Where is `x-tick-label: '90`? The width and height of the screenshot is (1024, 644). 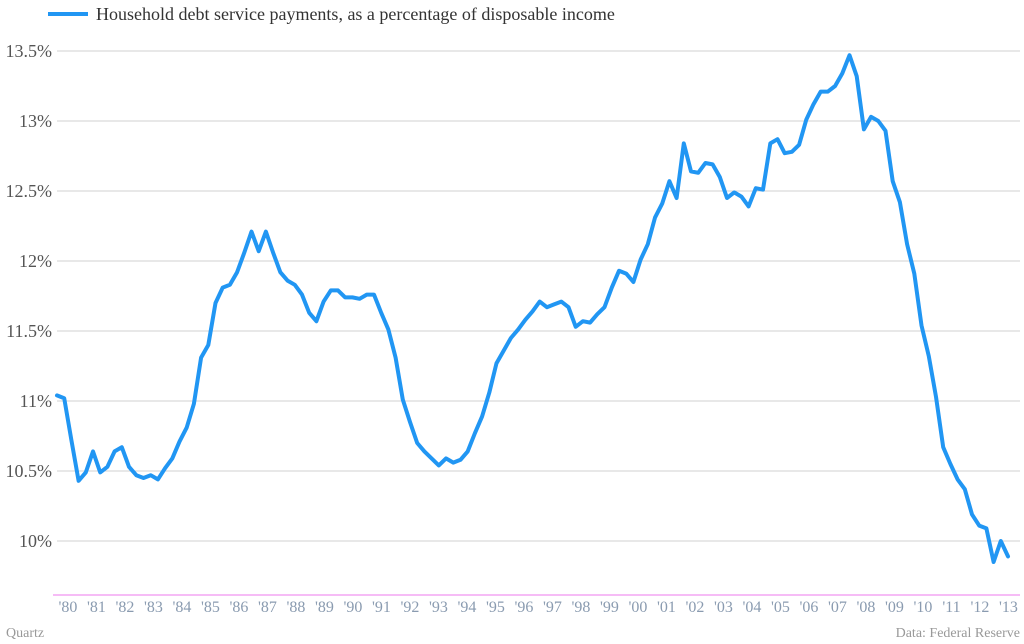 x-tick-label: '90 is located at coordinates (353, 607).